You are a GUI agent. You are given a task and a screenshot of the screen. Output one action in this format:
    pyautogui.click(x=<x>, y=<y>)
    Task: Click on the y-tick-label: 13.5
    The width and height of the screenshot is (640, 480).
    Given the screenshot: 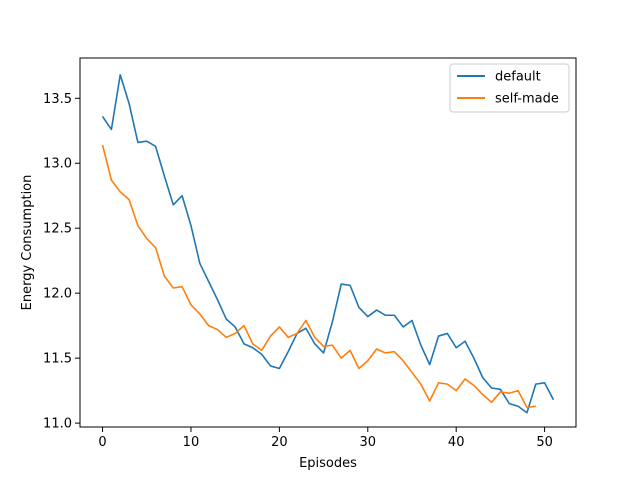 What is the action you would take?
    pyautogui.click(x=57, y=99)
    